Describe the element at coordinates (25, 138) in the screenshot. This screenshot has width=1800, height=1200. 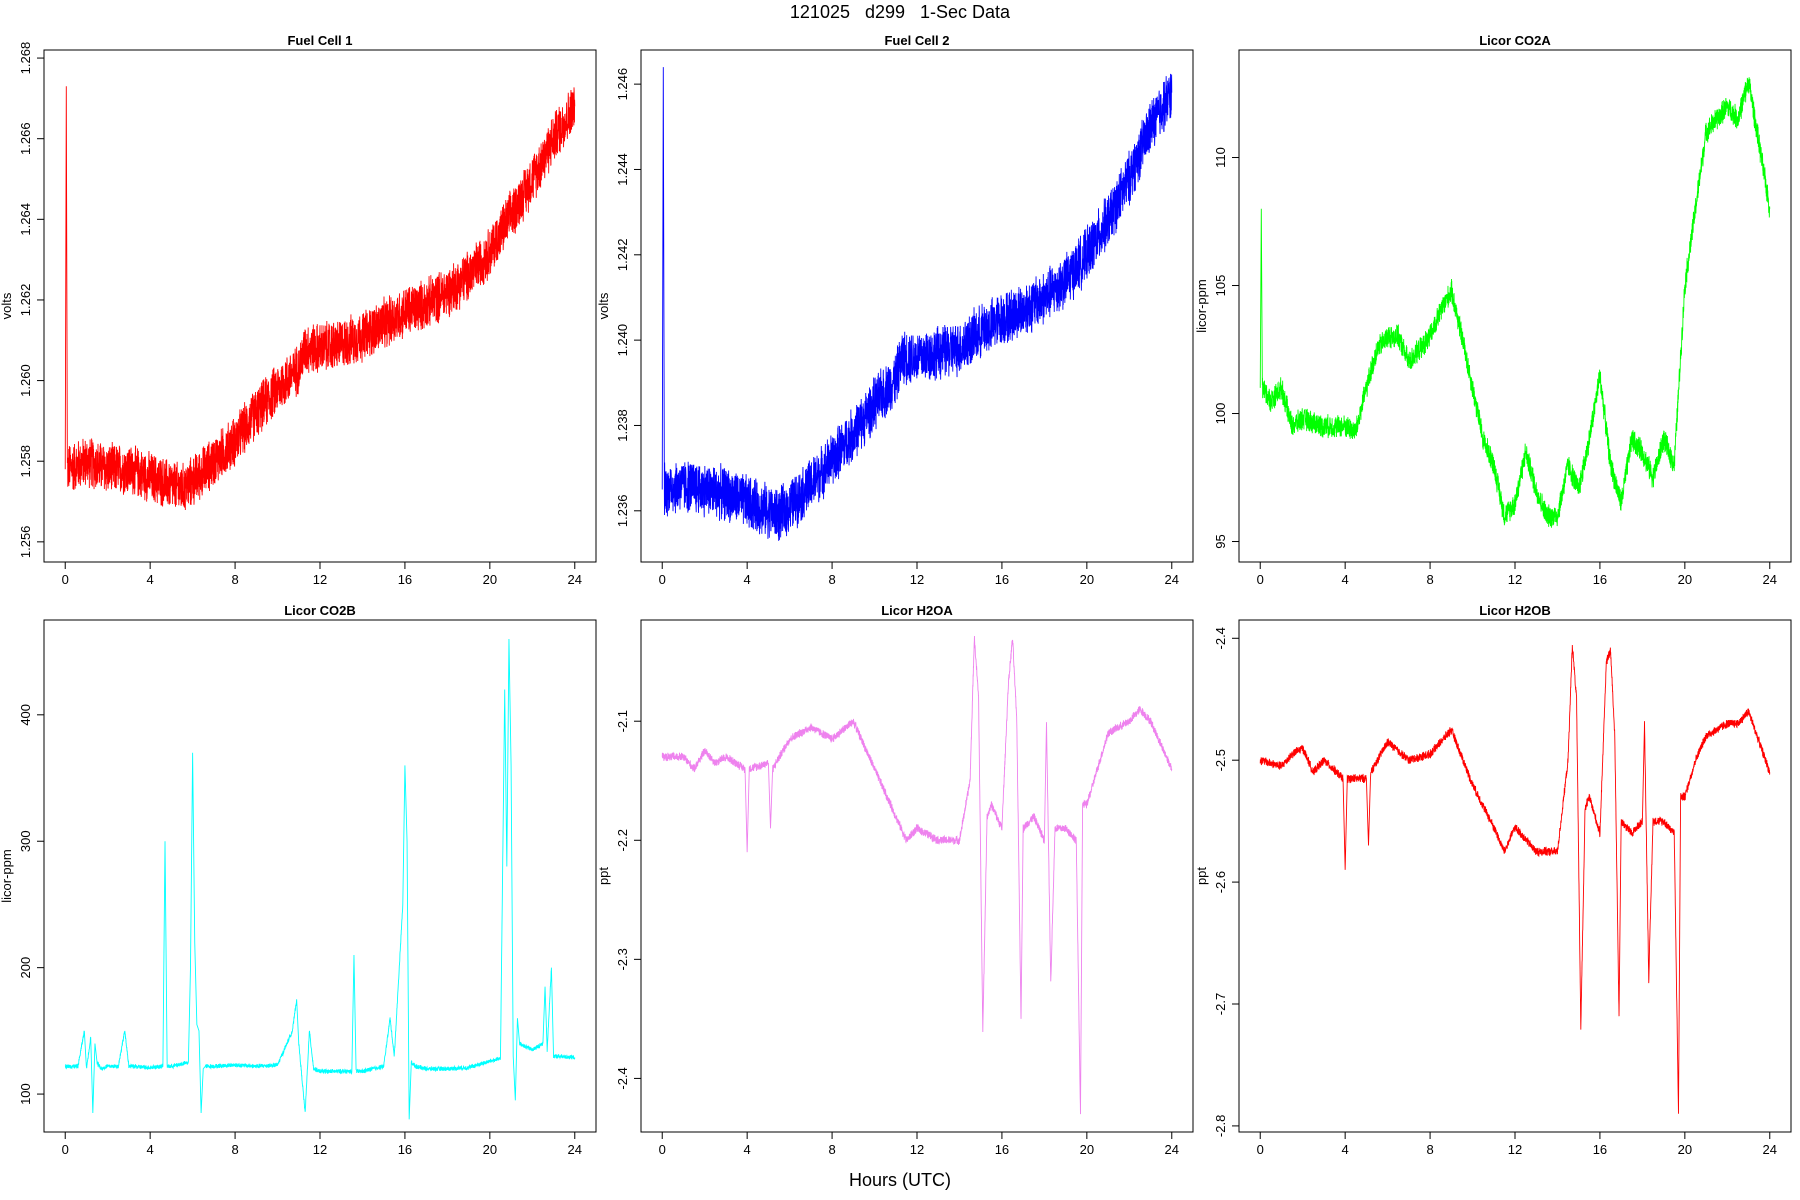
I see `y-tick-label: 1.266` at that location.